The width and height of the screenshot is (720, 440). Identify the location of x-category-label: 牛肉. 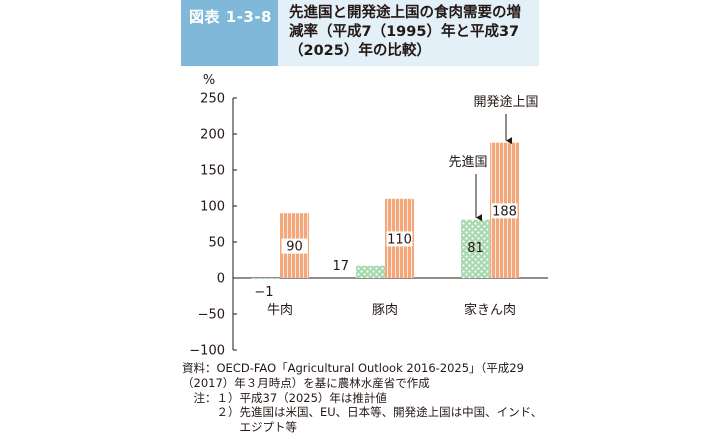
(280, 310).